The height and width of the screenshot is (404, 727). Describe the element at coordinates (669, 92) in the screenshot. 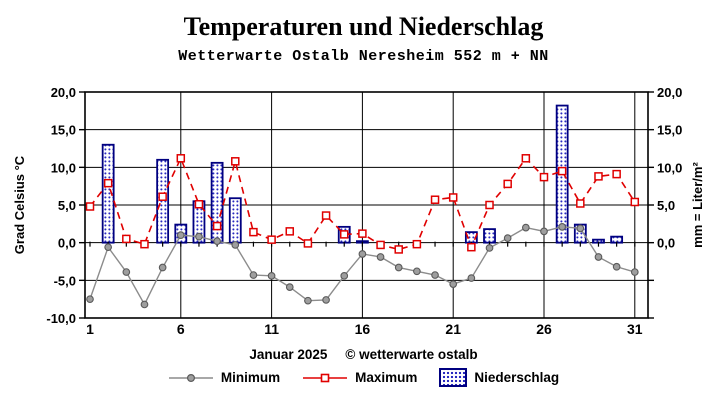

I see `right-tick-label-0: 20,0` at that location.